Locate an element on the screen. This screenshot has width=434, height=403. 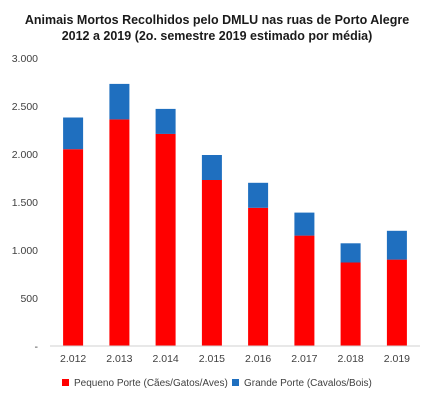
y-tick-label: 1.500 is located at coordinates (25, 203).